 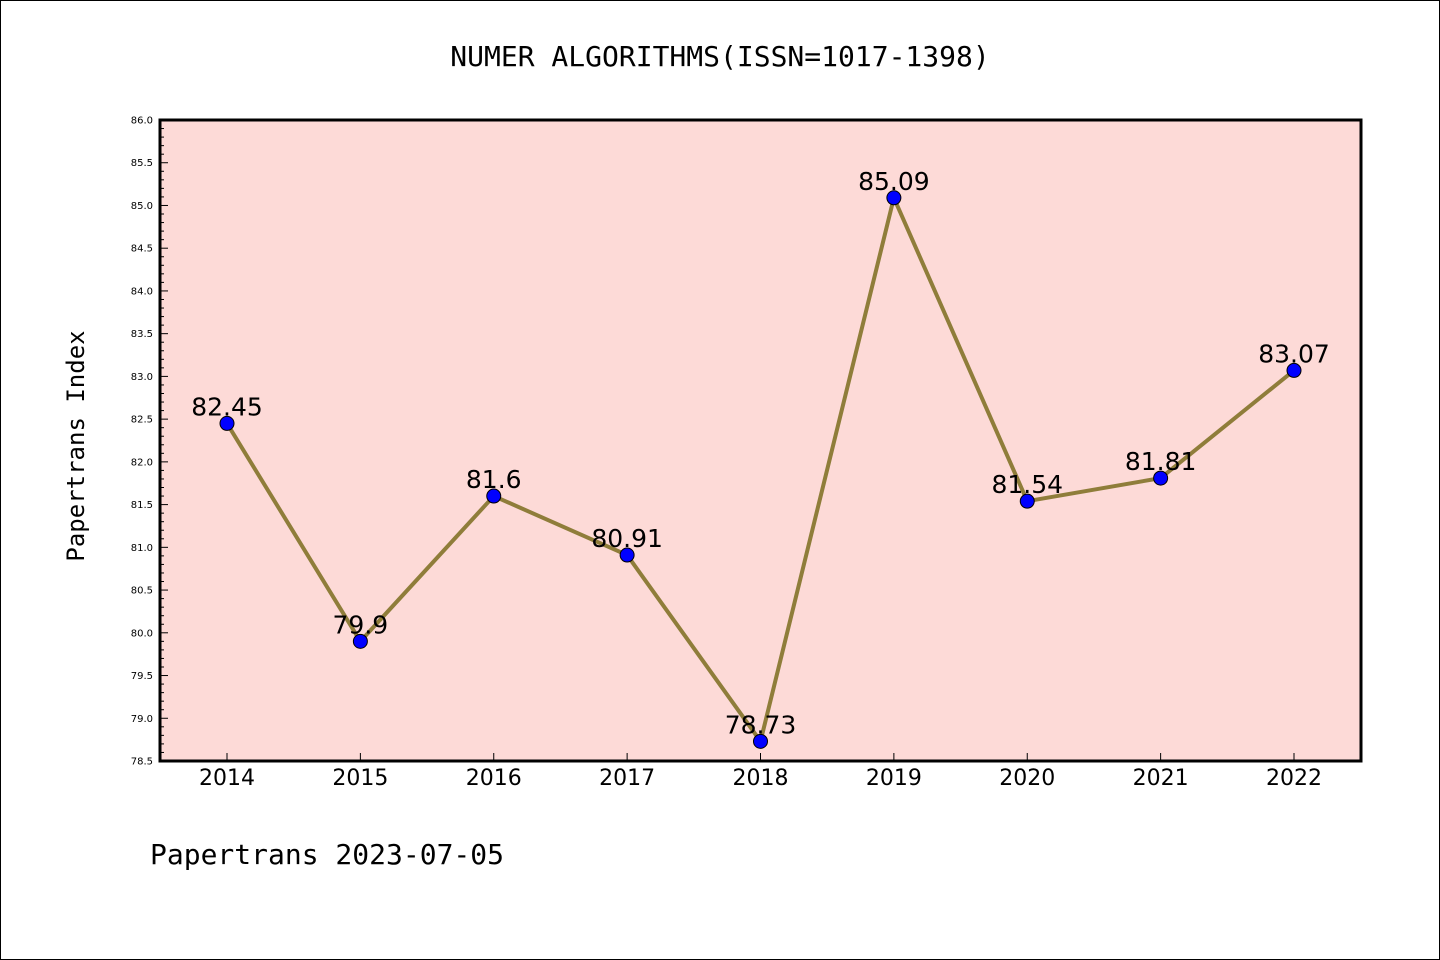 What do you see at coordinates (627, 778) in the screenshot?
I see `x-tick-label: 2017` at bounding box center [627, 778].